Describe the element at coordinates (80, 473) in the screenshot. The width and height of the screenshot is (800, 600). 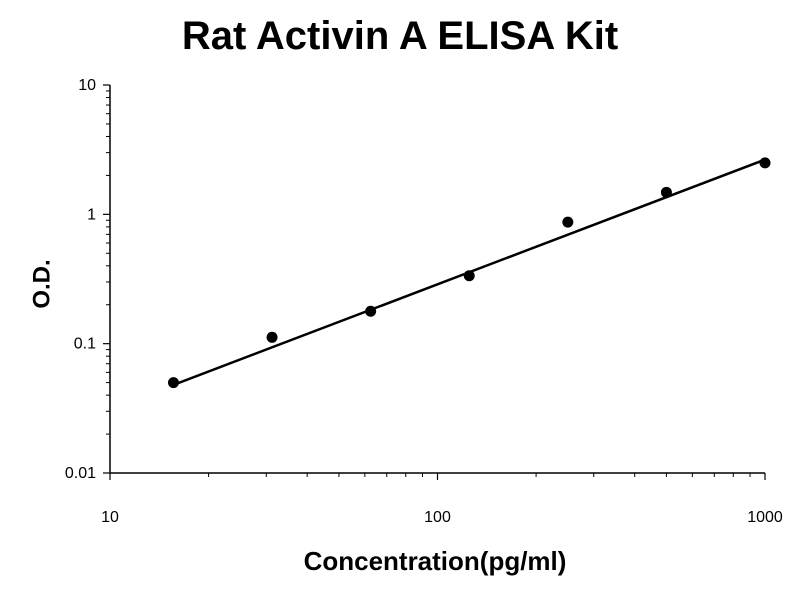
I see `y-tick-label: 0.01` at that location.